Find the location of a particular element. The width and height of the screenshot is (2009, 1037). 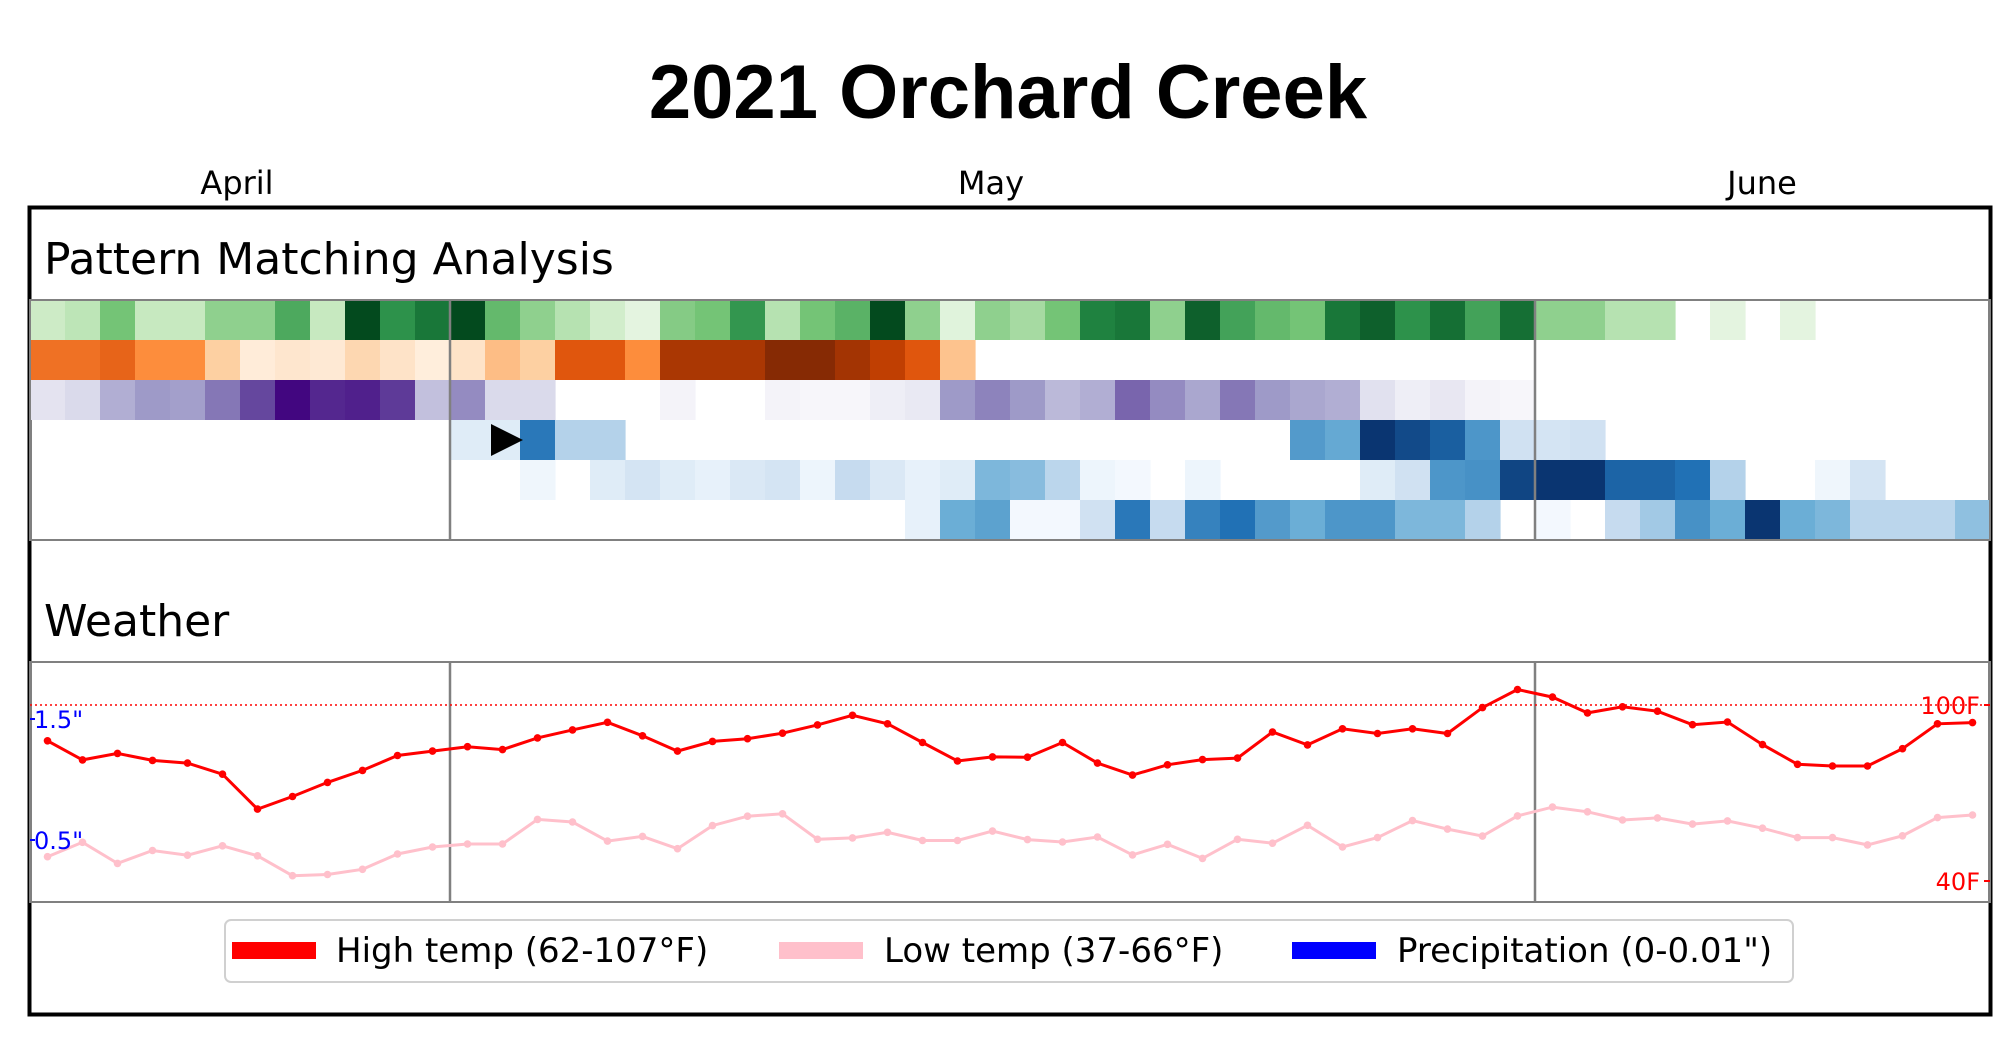

chart-title: 2021 Orchard Creek is located at coordinates (1008, 92).